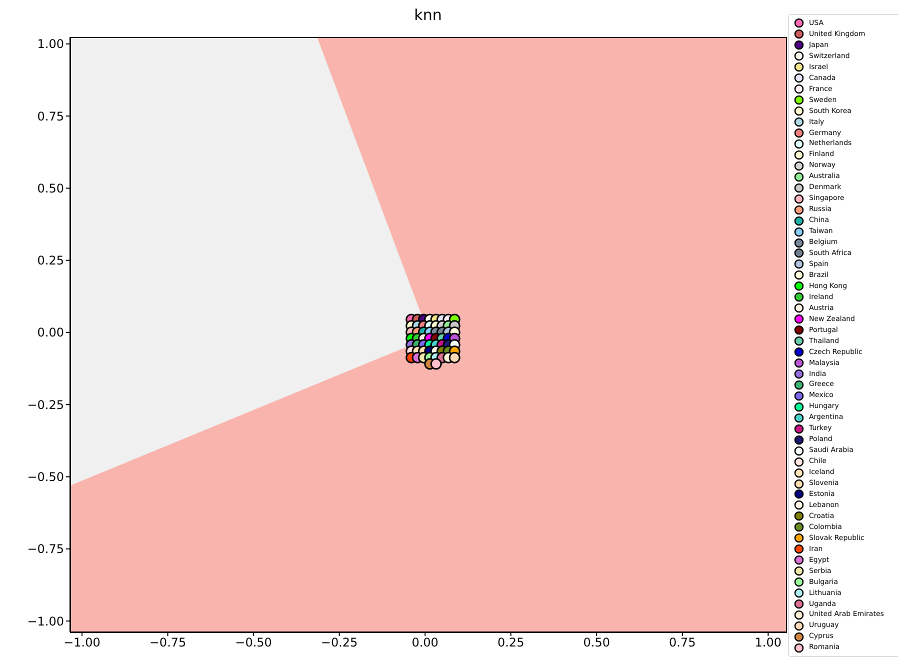 The height and width of the screenshot is (671, 898). I want to click on x-tick-label: 0.00, so click(425, 643).